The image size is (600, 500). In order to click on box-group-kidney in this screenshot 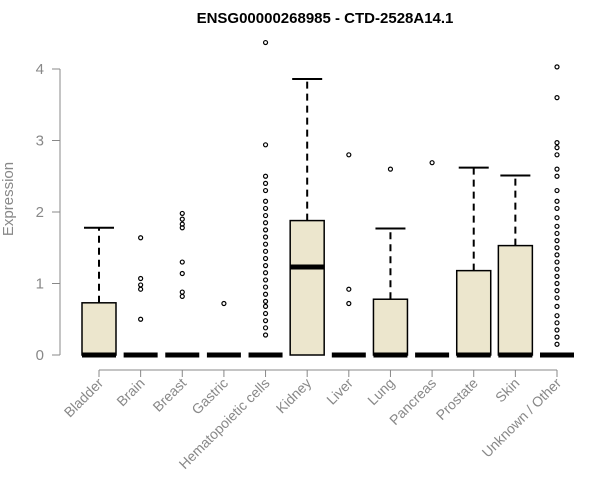, I will do `click(307, 217)`.